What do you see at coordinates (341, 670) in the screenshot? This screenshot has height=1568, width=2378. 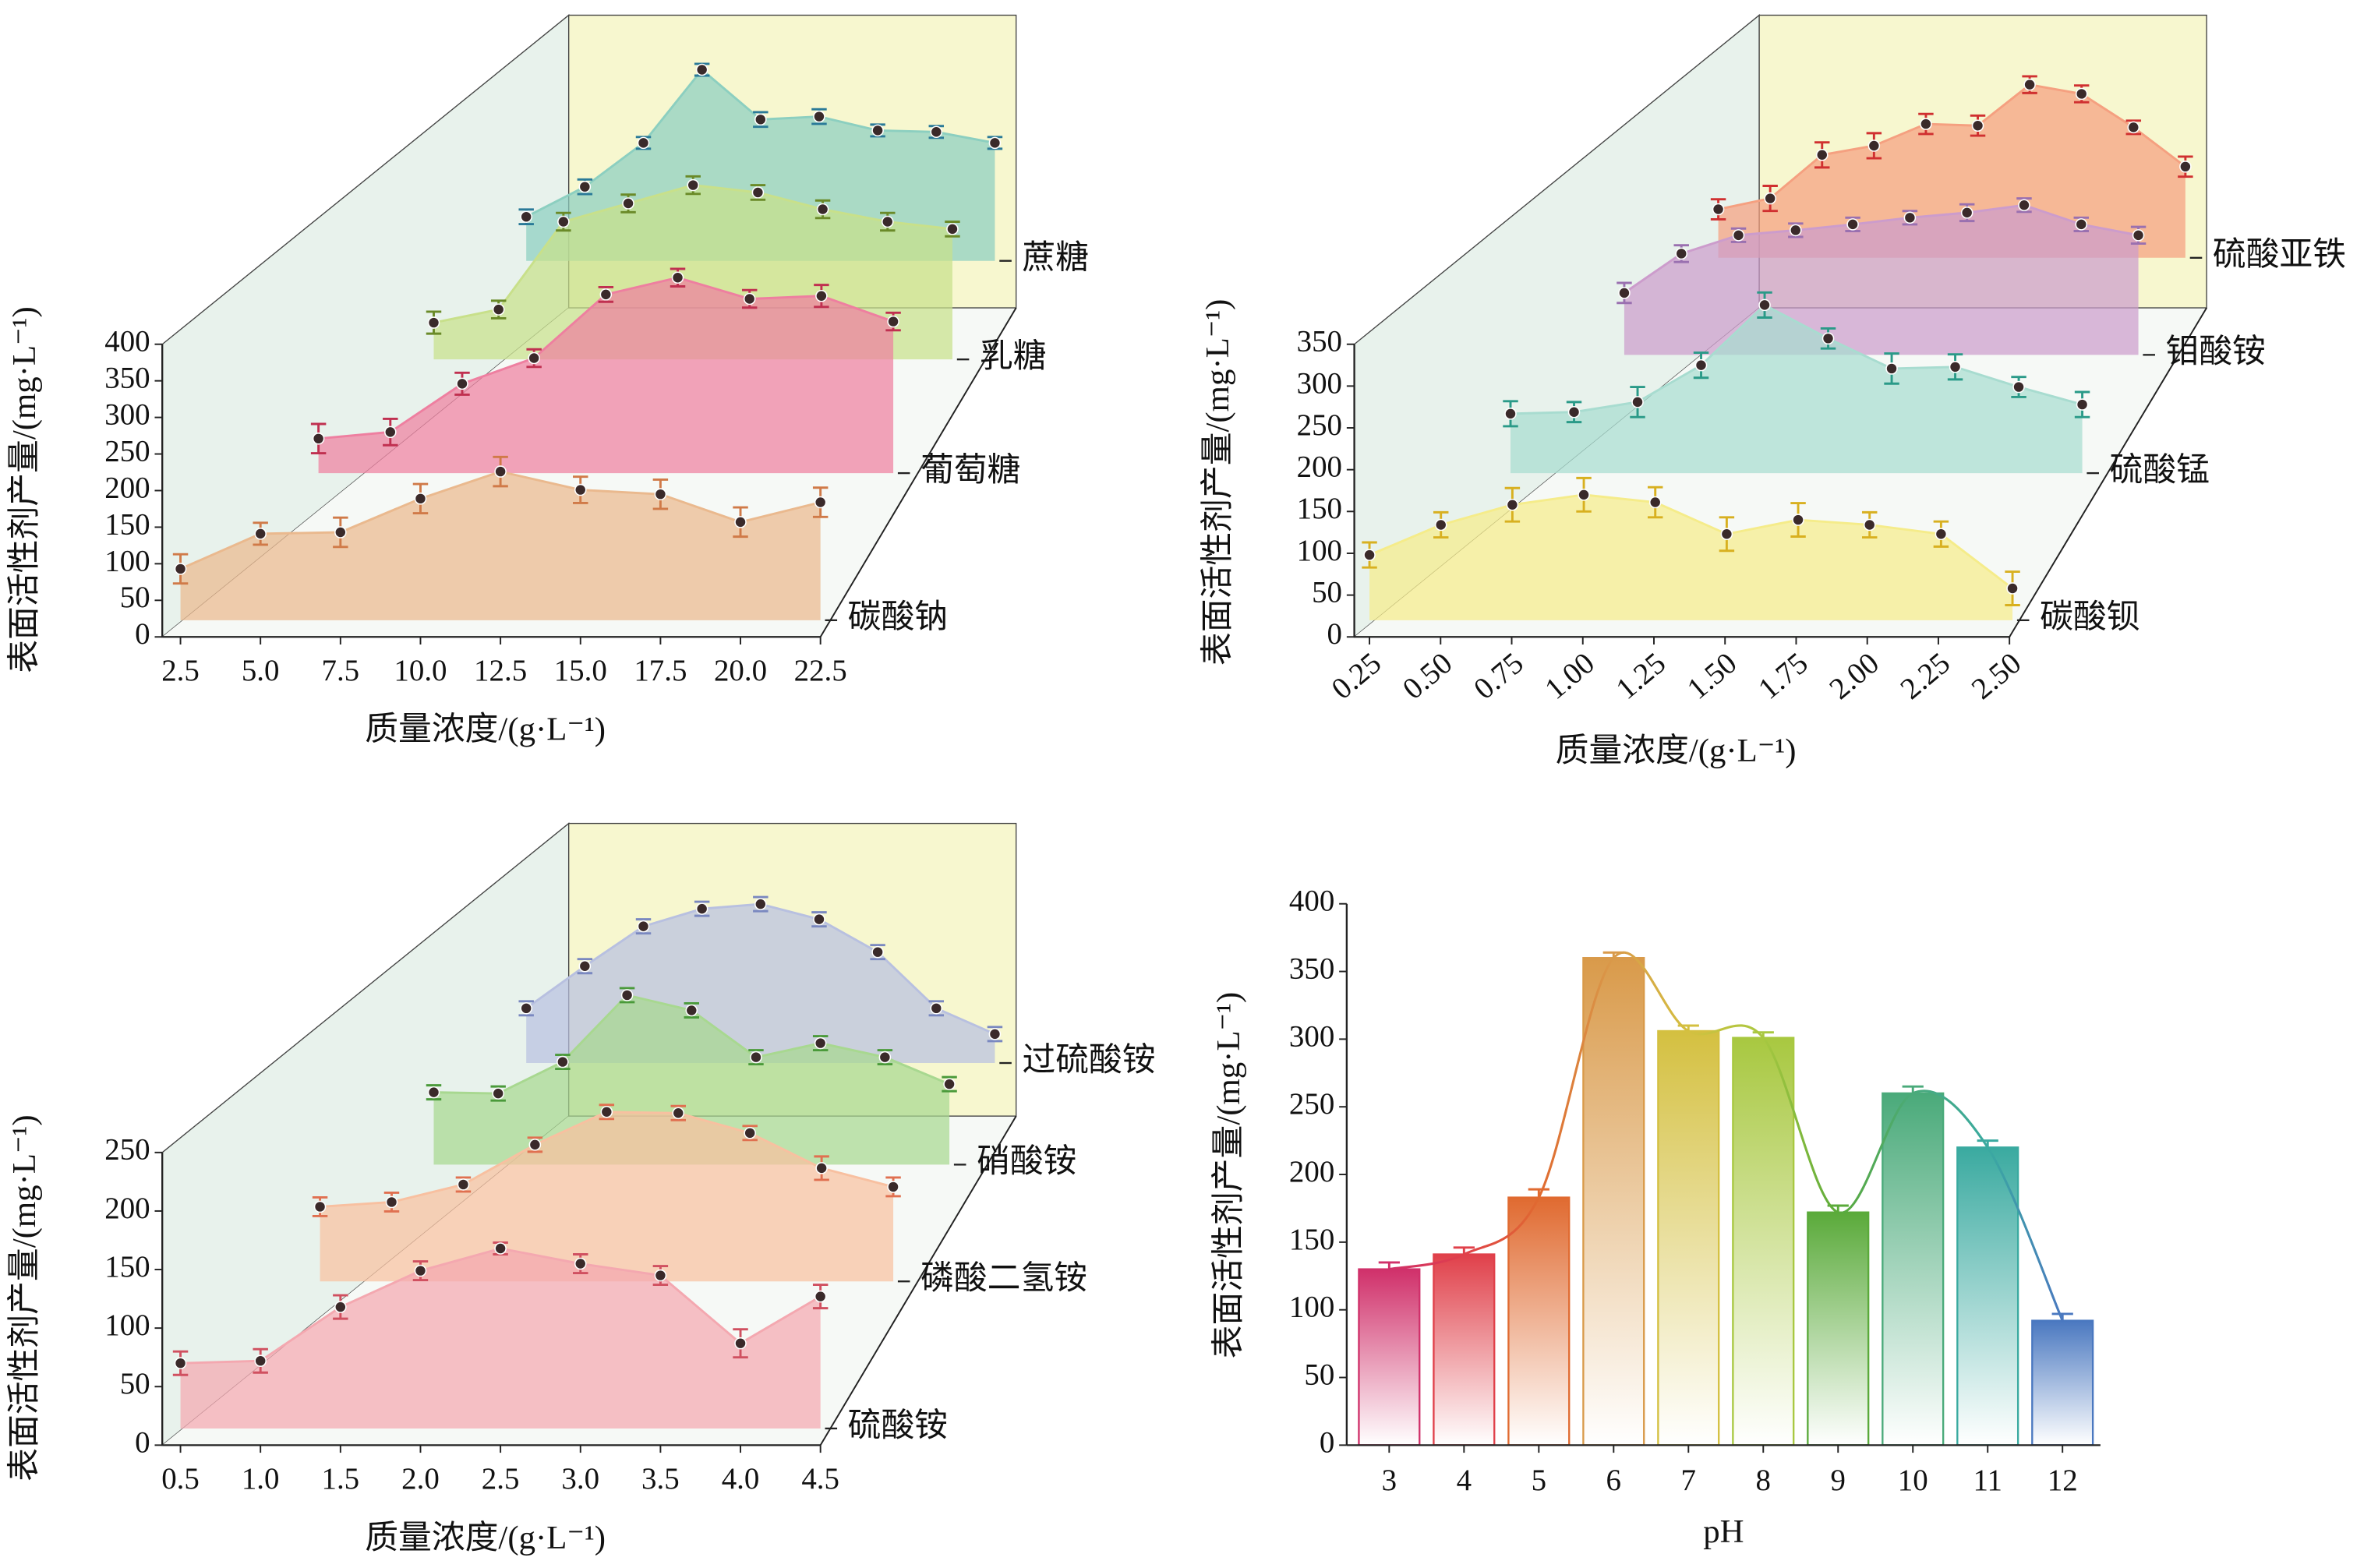 I see `x-tick-label: 7.5` at bounding box center [341, 670].